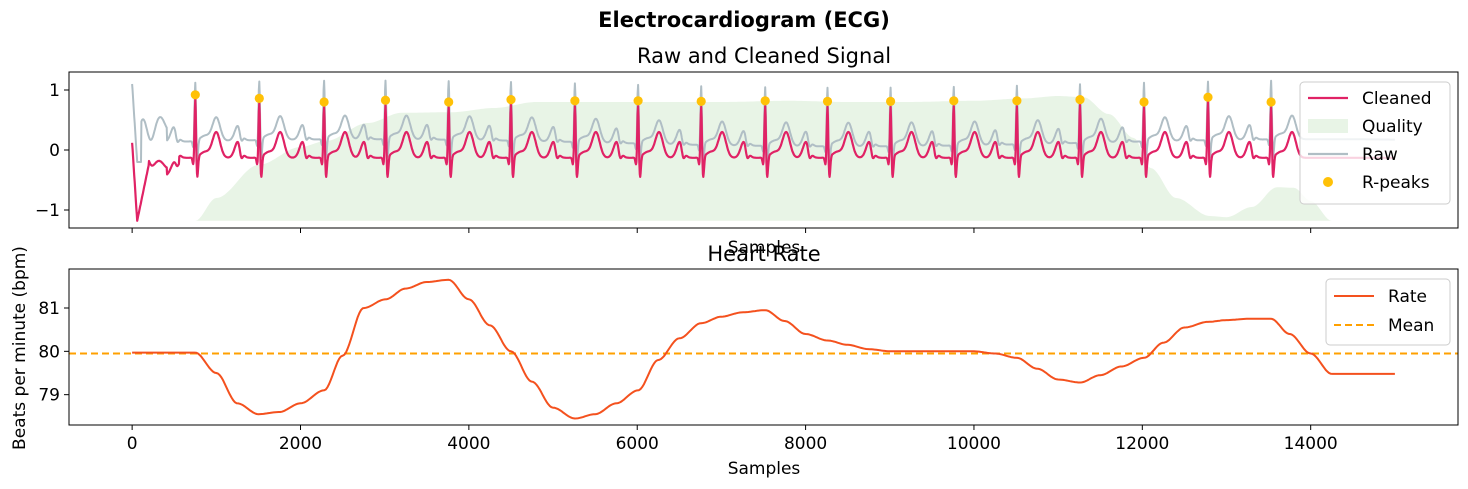  What do you see at coordinates (54, 151) in the screenshot?
I see `panel1-ytick-label: 0` at bounding box center [54, 151].